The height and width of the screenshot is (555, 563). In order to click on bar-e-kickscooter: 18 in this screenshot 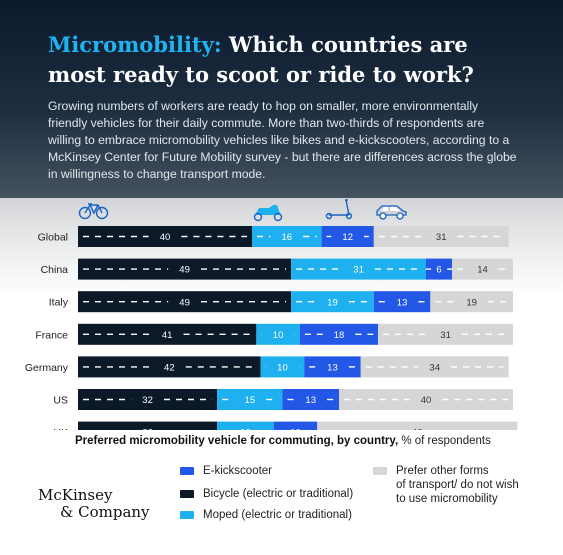, I will do `click(339, 334)`.